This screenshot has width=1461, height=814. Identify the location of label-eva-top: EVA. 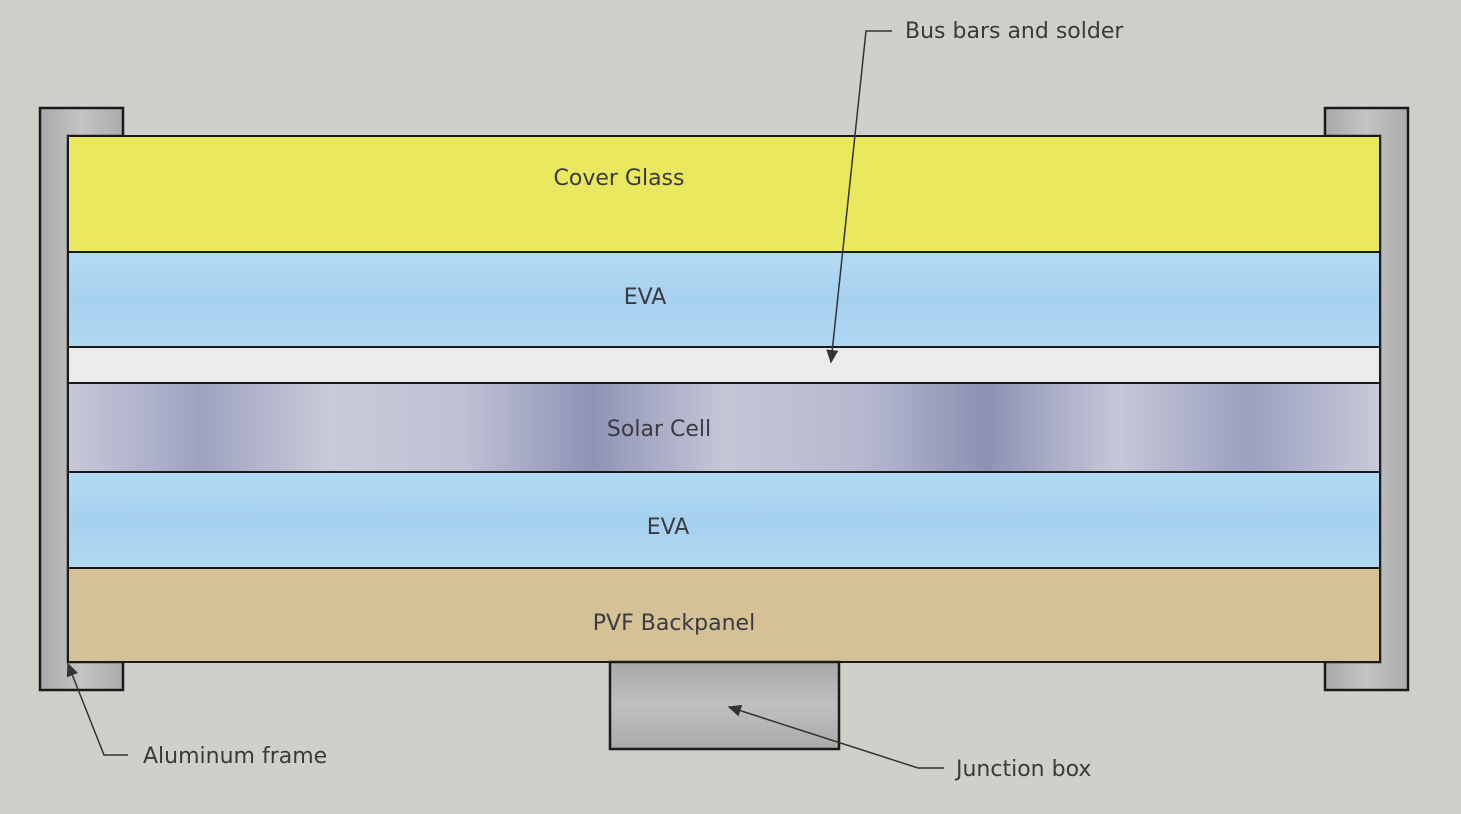
(645, 297).